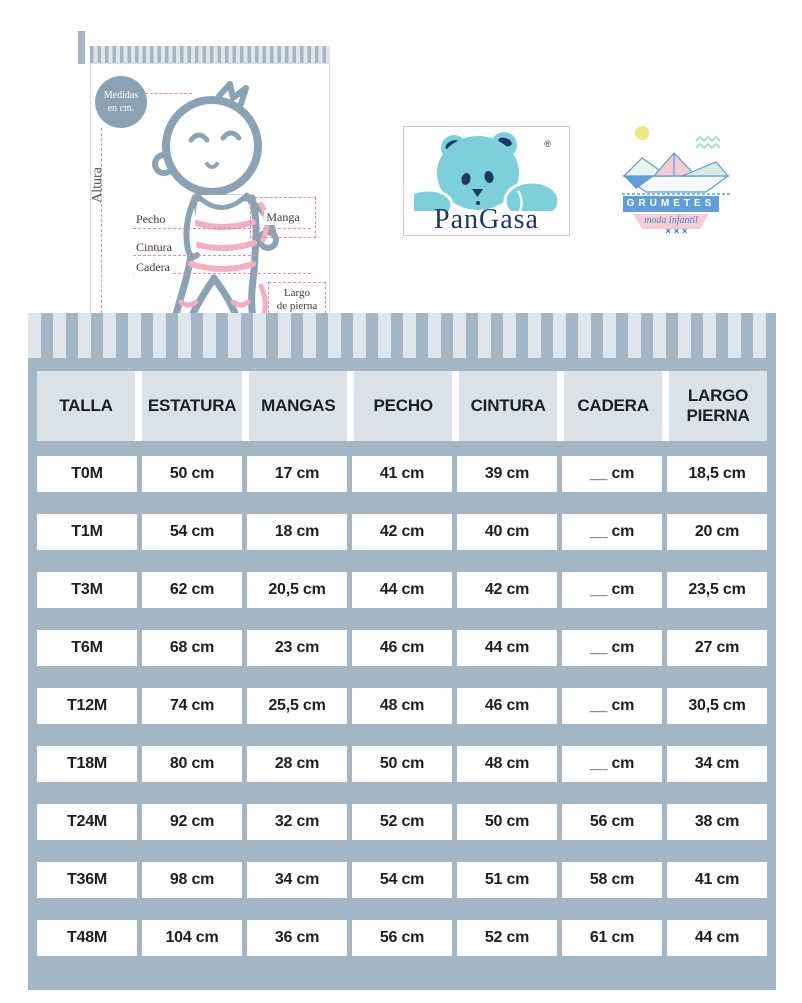 This screenshot has width=802, height=1003. What do you see at coordinates (717, 590) in the screenshot?
I see `measurement-cell: 23,5 cm` at bounding box center [717, 590].